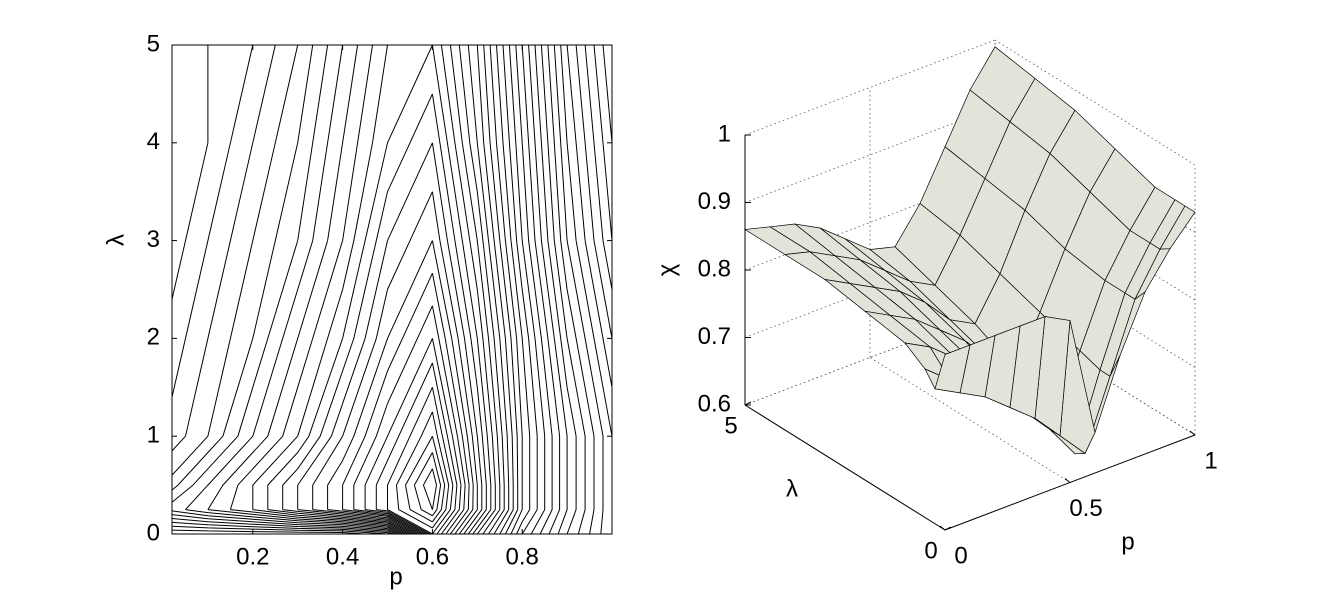 This screenshot has height=600, width=1317. I want to click on x-tick-label: 0.5, so click(1085, 508).